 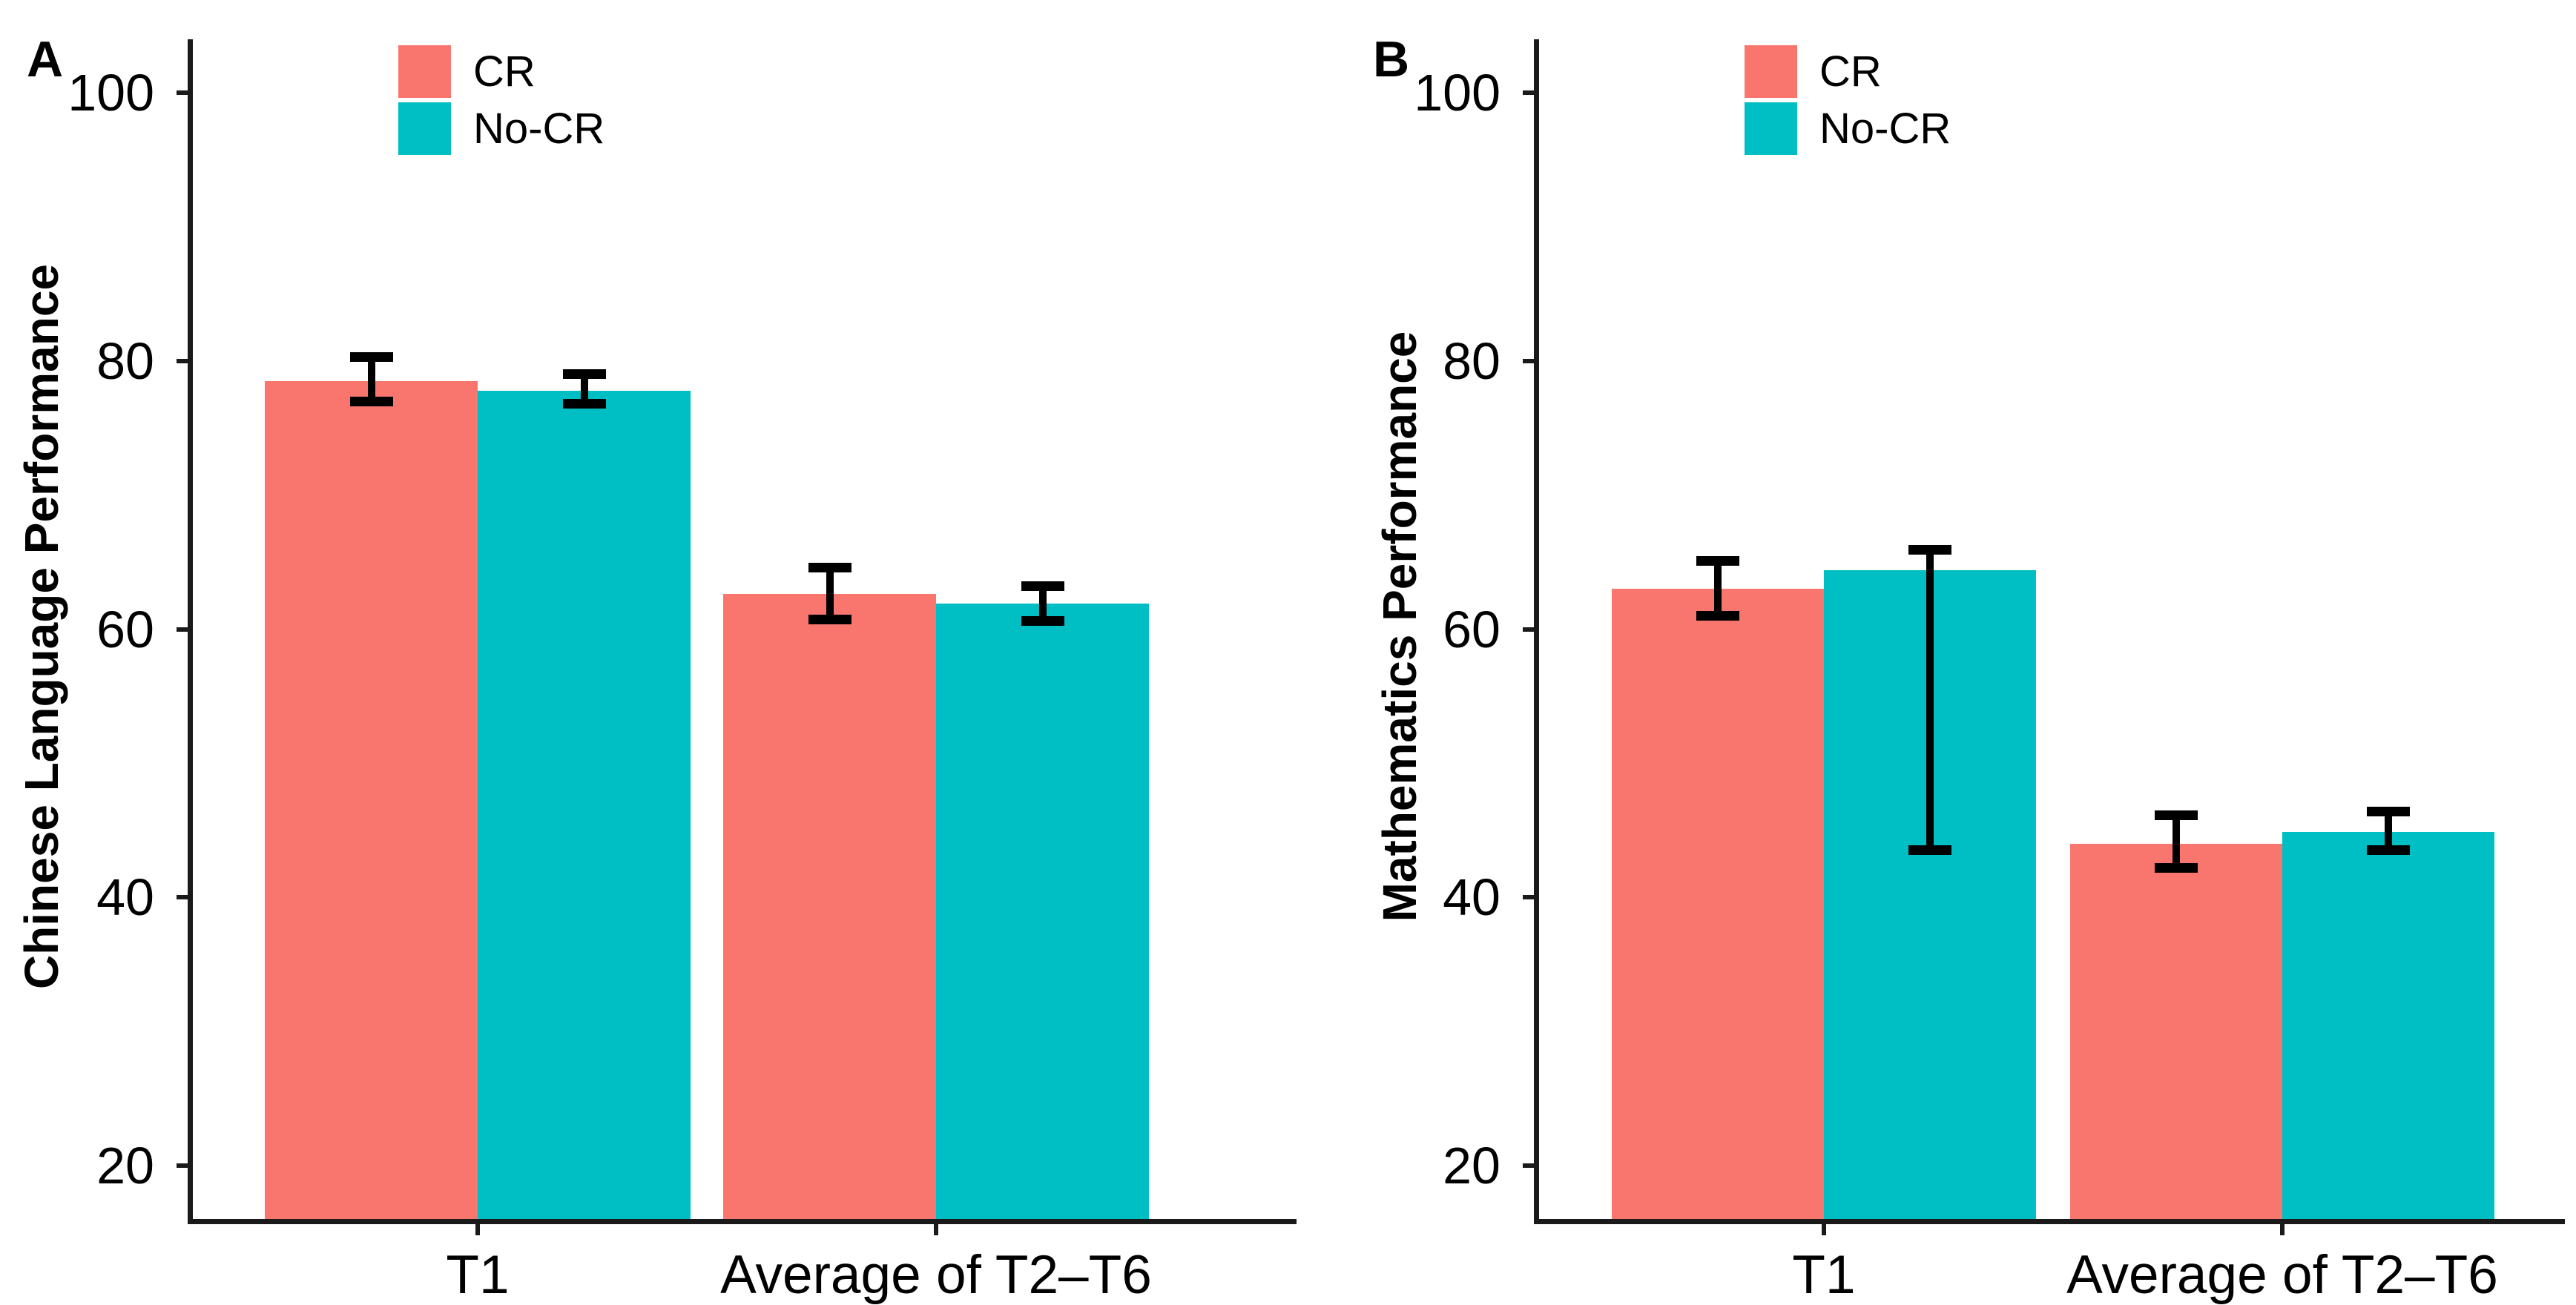 I want to click on panel-a-label: A, so click(x=46, y=59).